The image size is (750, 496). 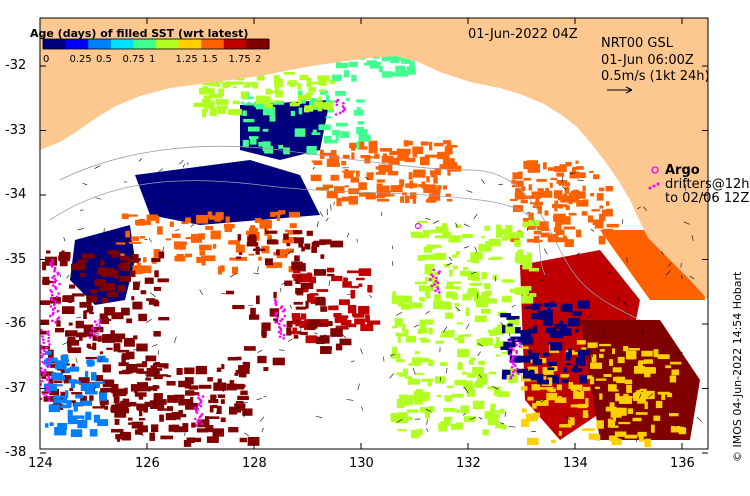 What do you see at coordinates (523, 34) in the screenshot?
I see `map-date-title: 01-Jun-2022 04Z` at bounding box center [523, 34].